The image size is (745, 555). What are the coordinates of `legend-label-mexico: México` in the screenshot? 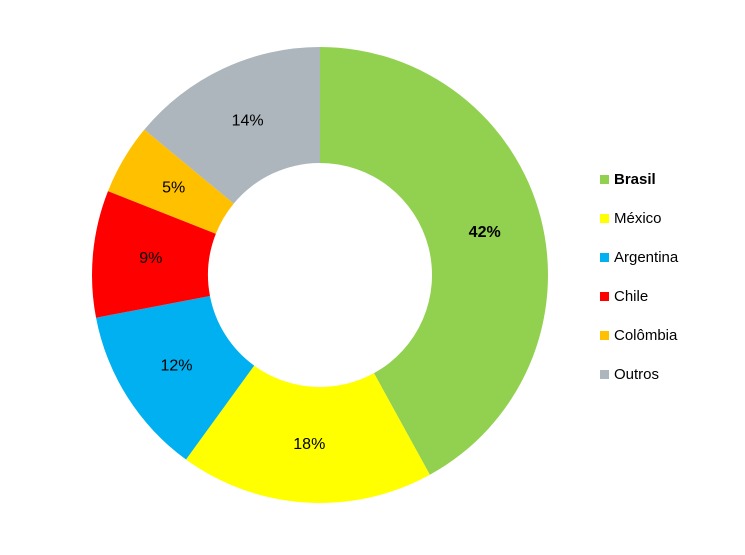 It's located at (638, 218).